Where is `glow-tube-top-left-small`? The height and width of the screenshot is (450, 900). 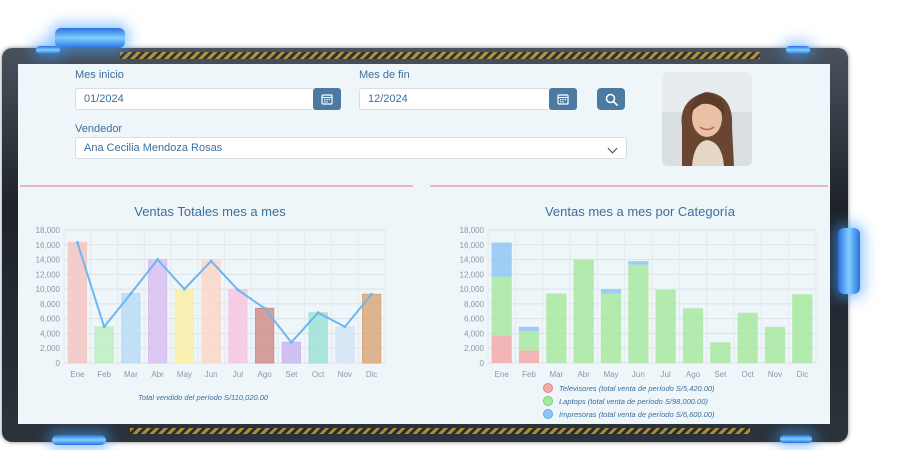 glow-tube-top-left-small is located at coordinates (48, 50).